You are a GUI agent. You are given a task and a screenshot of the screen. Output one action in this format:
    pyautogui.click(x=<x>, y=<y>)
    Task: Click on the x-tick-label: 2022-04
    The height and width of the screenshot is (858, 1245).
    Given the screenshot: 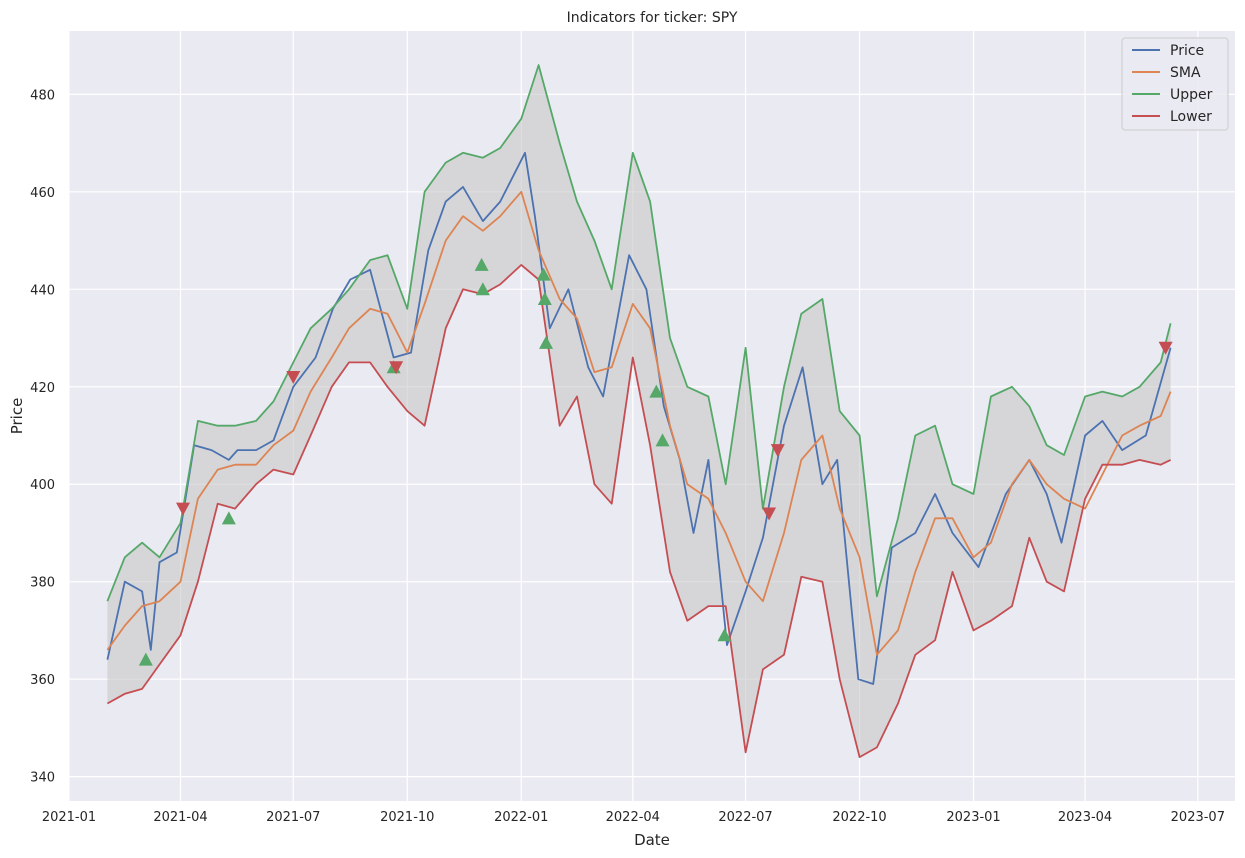 What is the action you would take?
    pyautogui.click(x=633, y=817)
    